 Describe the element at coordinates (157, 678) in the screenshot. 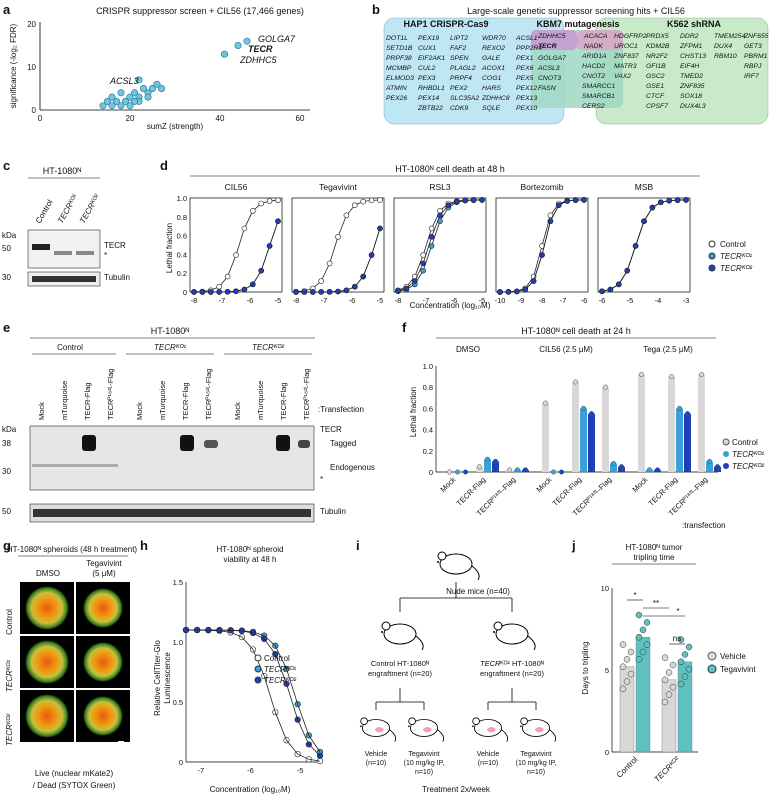

I see `svg-text: Relative CellTiter-Glo` at that location.